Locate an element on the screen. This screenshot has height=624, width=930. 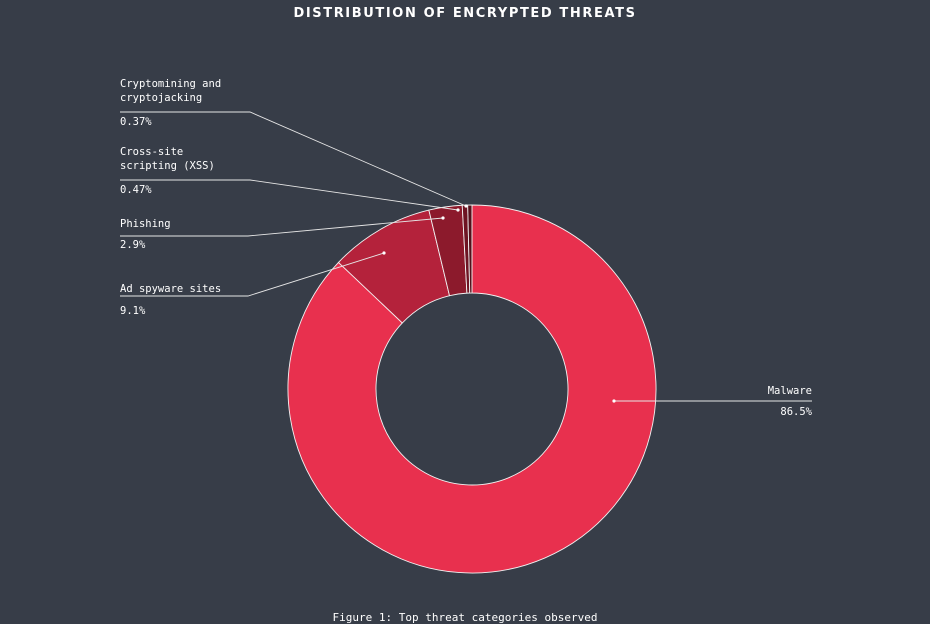
slice-name: Cryptomining and is located at coordinates (170, 84).